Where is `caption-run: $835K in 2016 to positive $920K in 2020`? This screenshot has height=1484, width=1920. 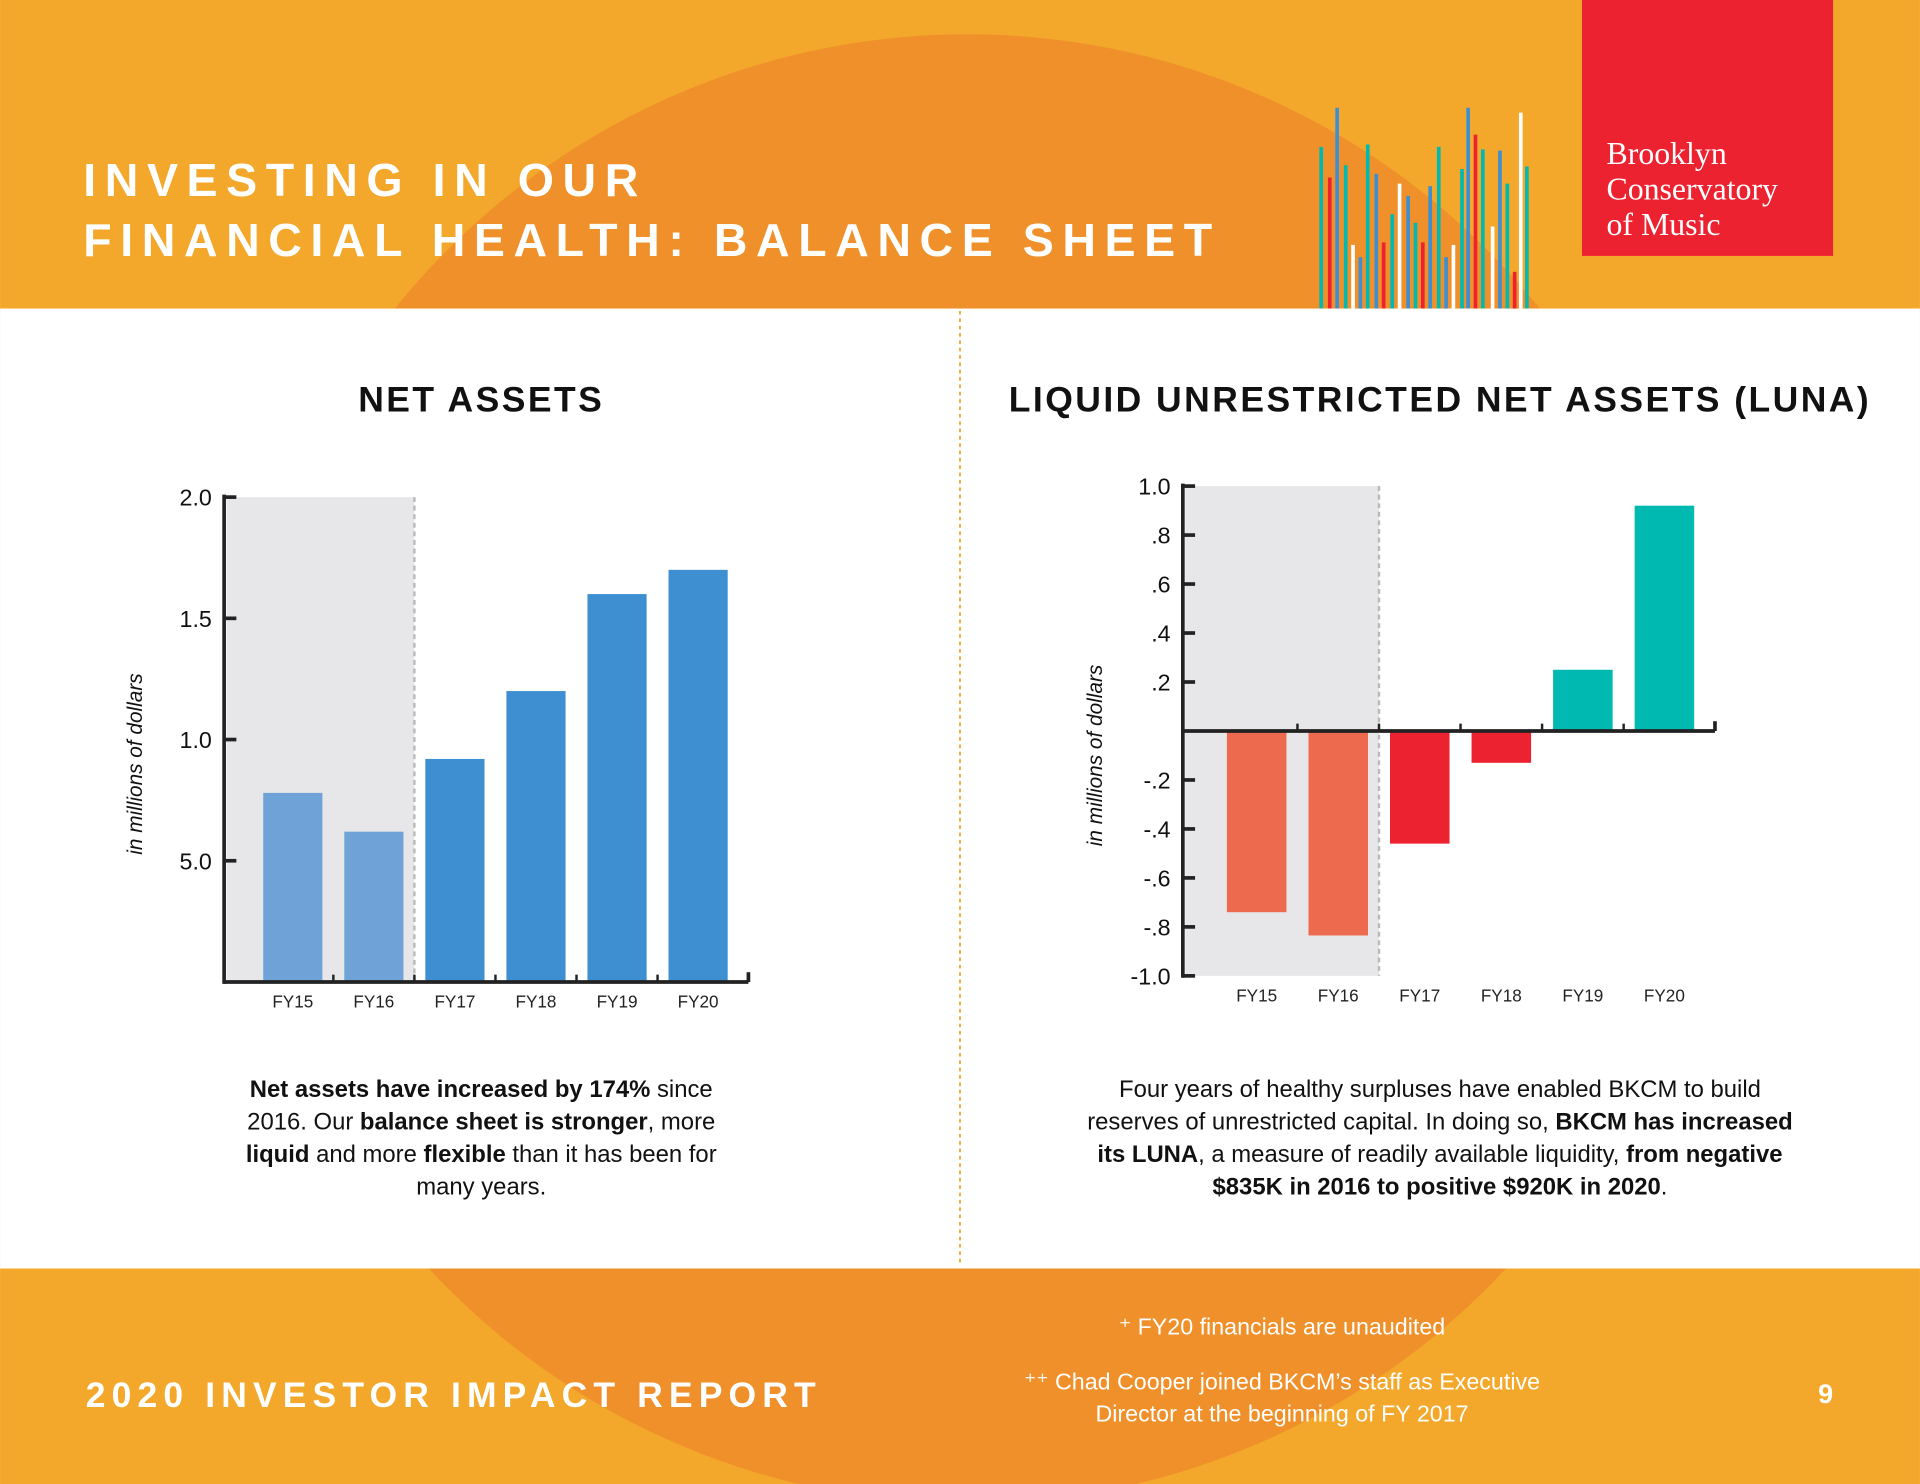
caption-run: $835K in 2016 to positive $920K in 2020 is located at coordinates (1437, 1186).